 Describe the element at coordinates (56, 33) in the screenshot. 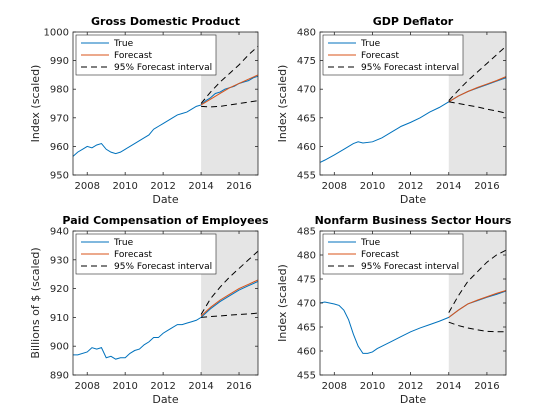

I see `y-tick-label: 1000` at that location.